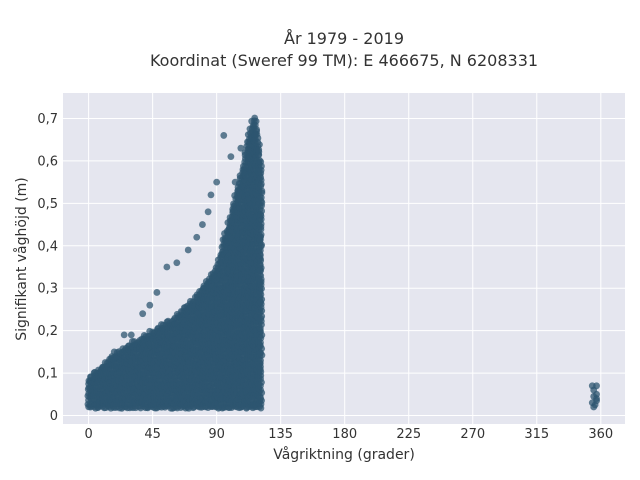 This screenshot has width=640, height=480. Describe the element at coordinates (152, 434) in the screenshot. I see `x-tick-label: 45` at that location.